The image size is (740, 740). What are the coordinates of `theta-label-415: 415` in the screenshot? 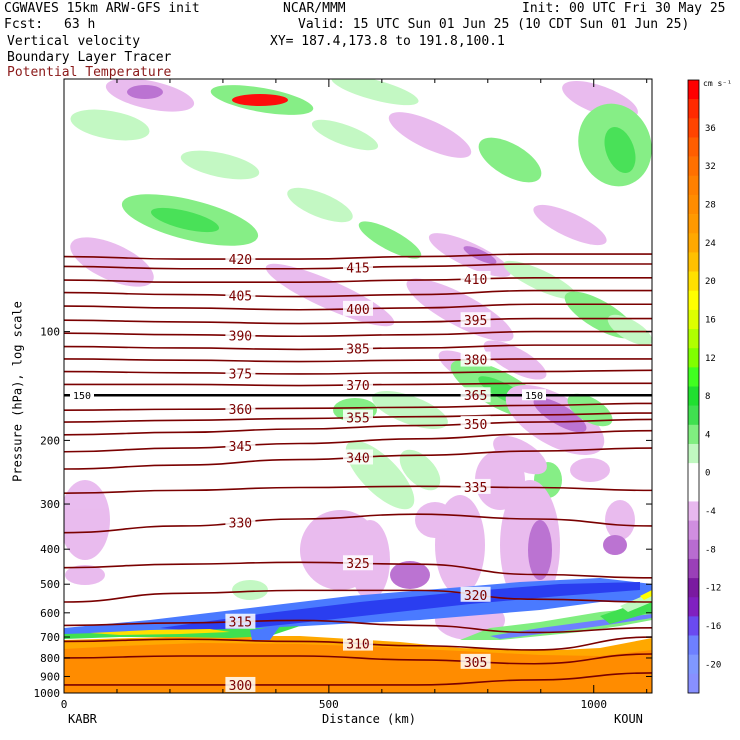 It's located at (357, 269).